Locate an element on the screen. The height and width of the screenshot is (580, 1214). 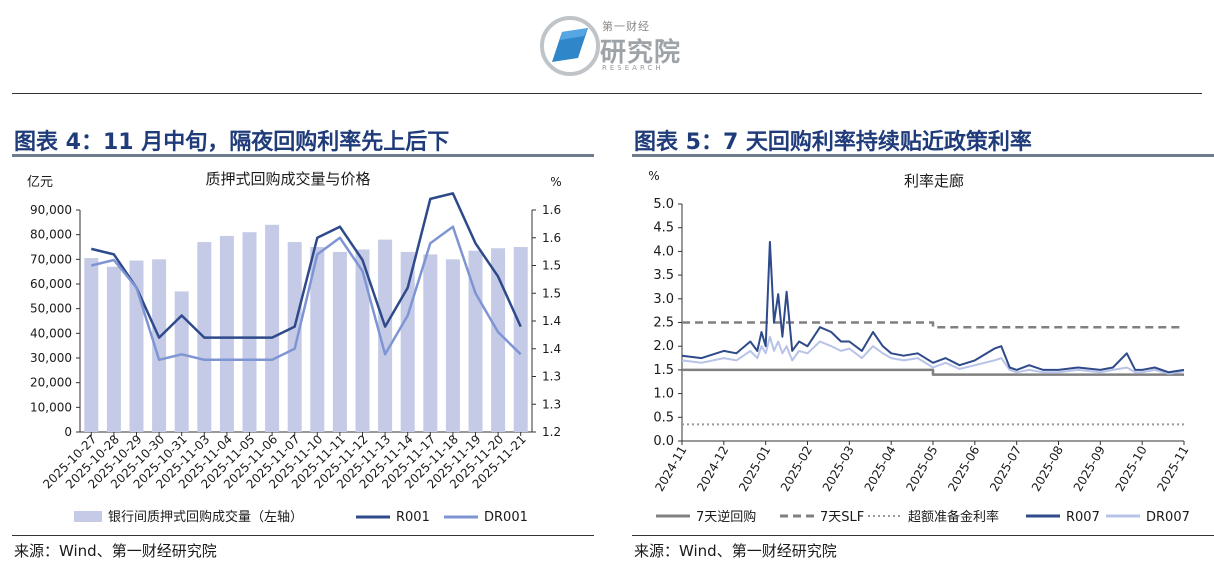
right-source: 来源：Wind、第一财经研究院 is located at coordinates (735, 551).